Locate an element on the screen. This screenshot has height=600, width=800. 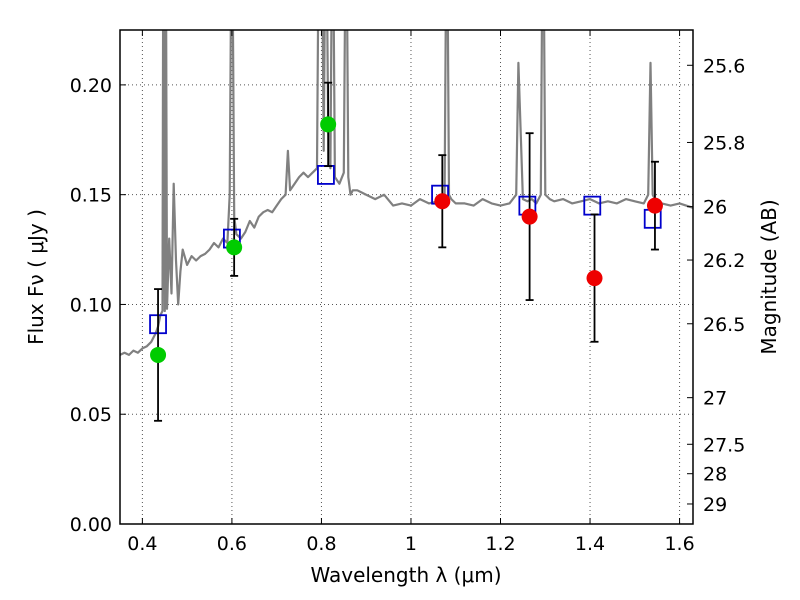
y2-tick-label: 26.2 is located at coordinates (724, 261).